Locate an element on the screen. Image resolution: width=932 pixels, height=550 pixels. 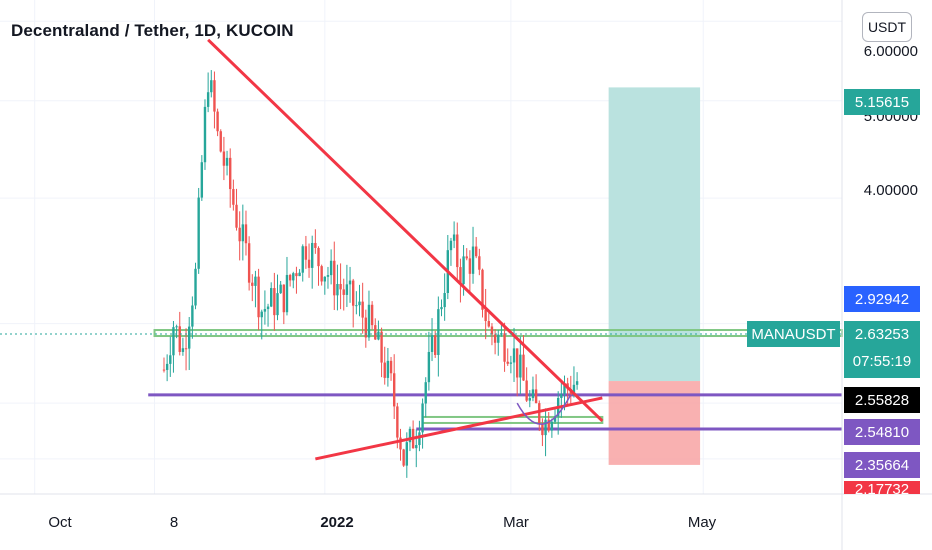
level-price-tag: 2.54810 is located at coordinates (882, 432).